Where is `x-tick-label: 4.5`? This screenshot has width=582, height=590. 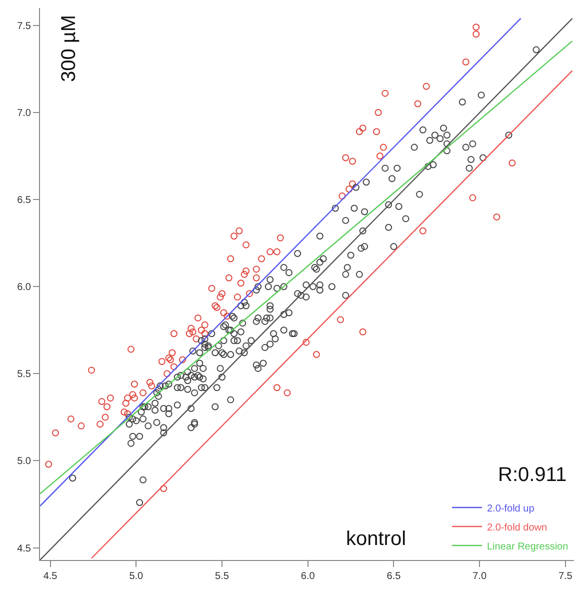 x-tick-label: 4.5 is located at coordinates (50, 576).